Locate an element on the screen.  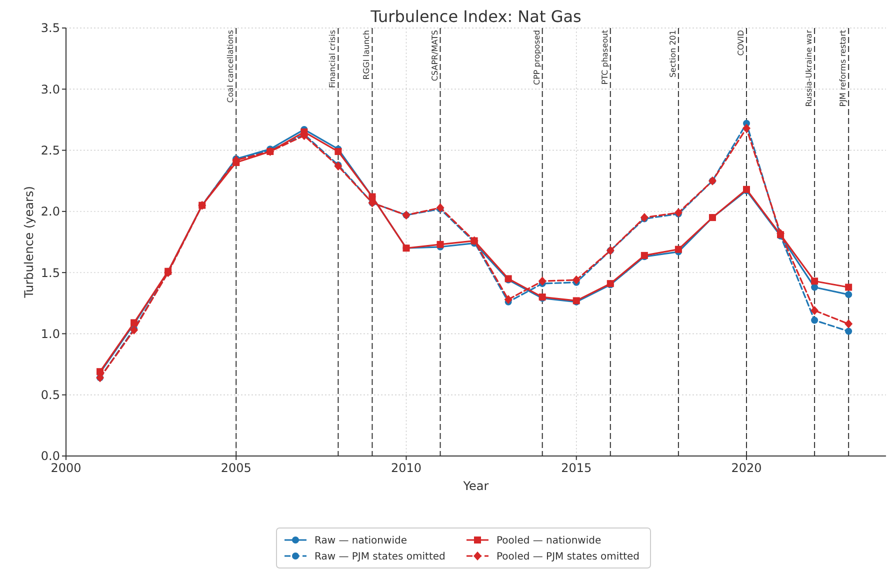
ref-line-label: RGGI launch is located at coordinates (367, 55).